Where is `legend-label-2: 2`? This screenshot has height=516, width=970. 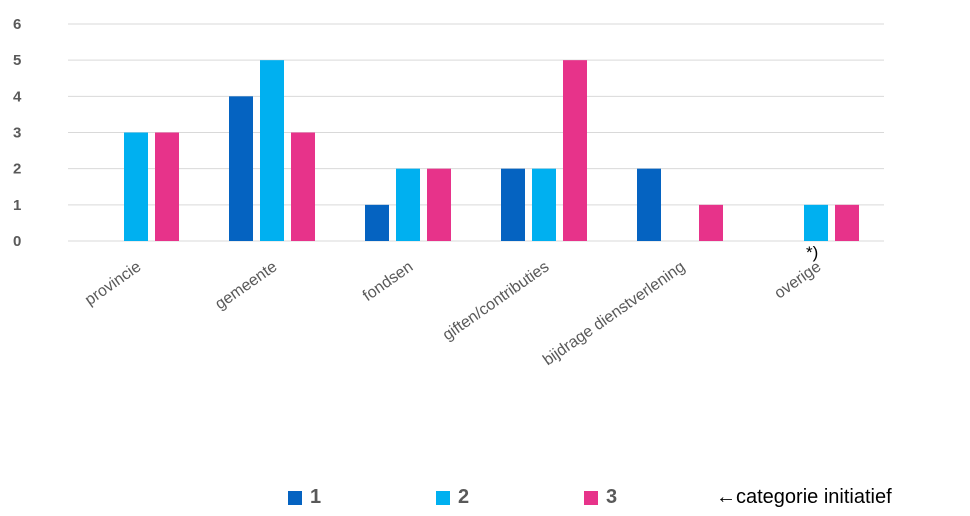
legend-label-2: 2 is located at coordinates (464, 497).